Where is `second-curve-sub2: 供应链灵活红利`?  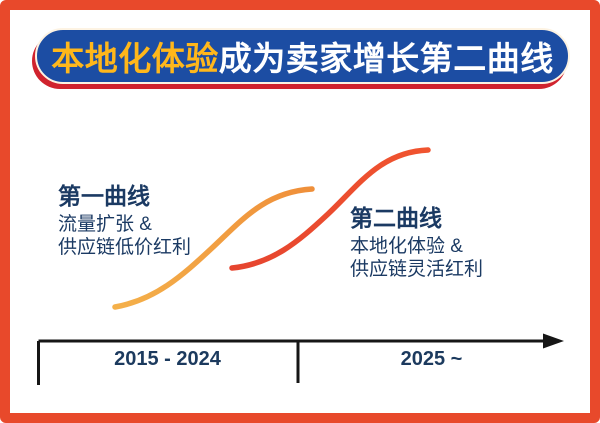
second-curve-sub2: 供应链灵活红利 is located at coordinates (417, 269).